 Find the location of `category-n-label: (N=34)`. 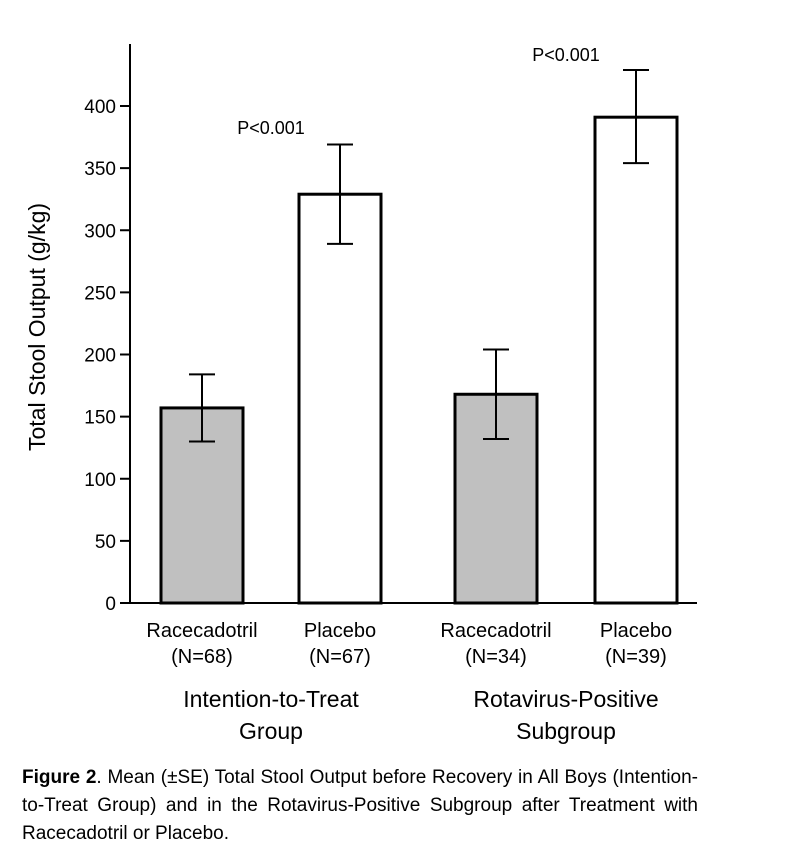

category-n-label: (N=34) is located at coordinates (496, 657).